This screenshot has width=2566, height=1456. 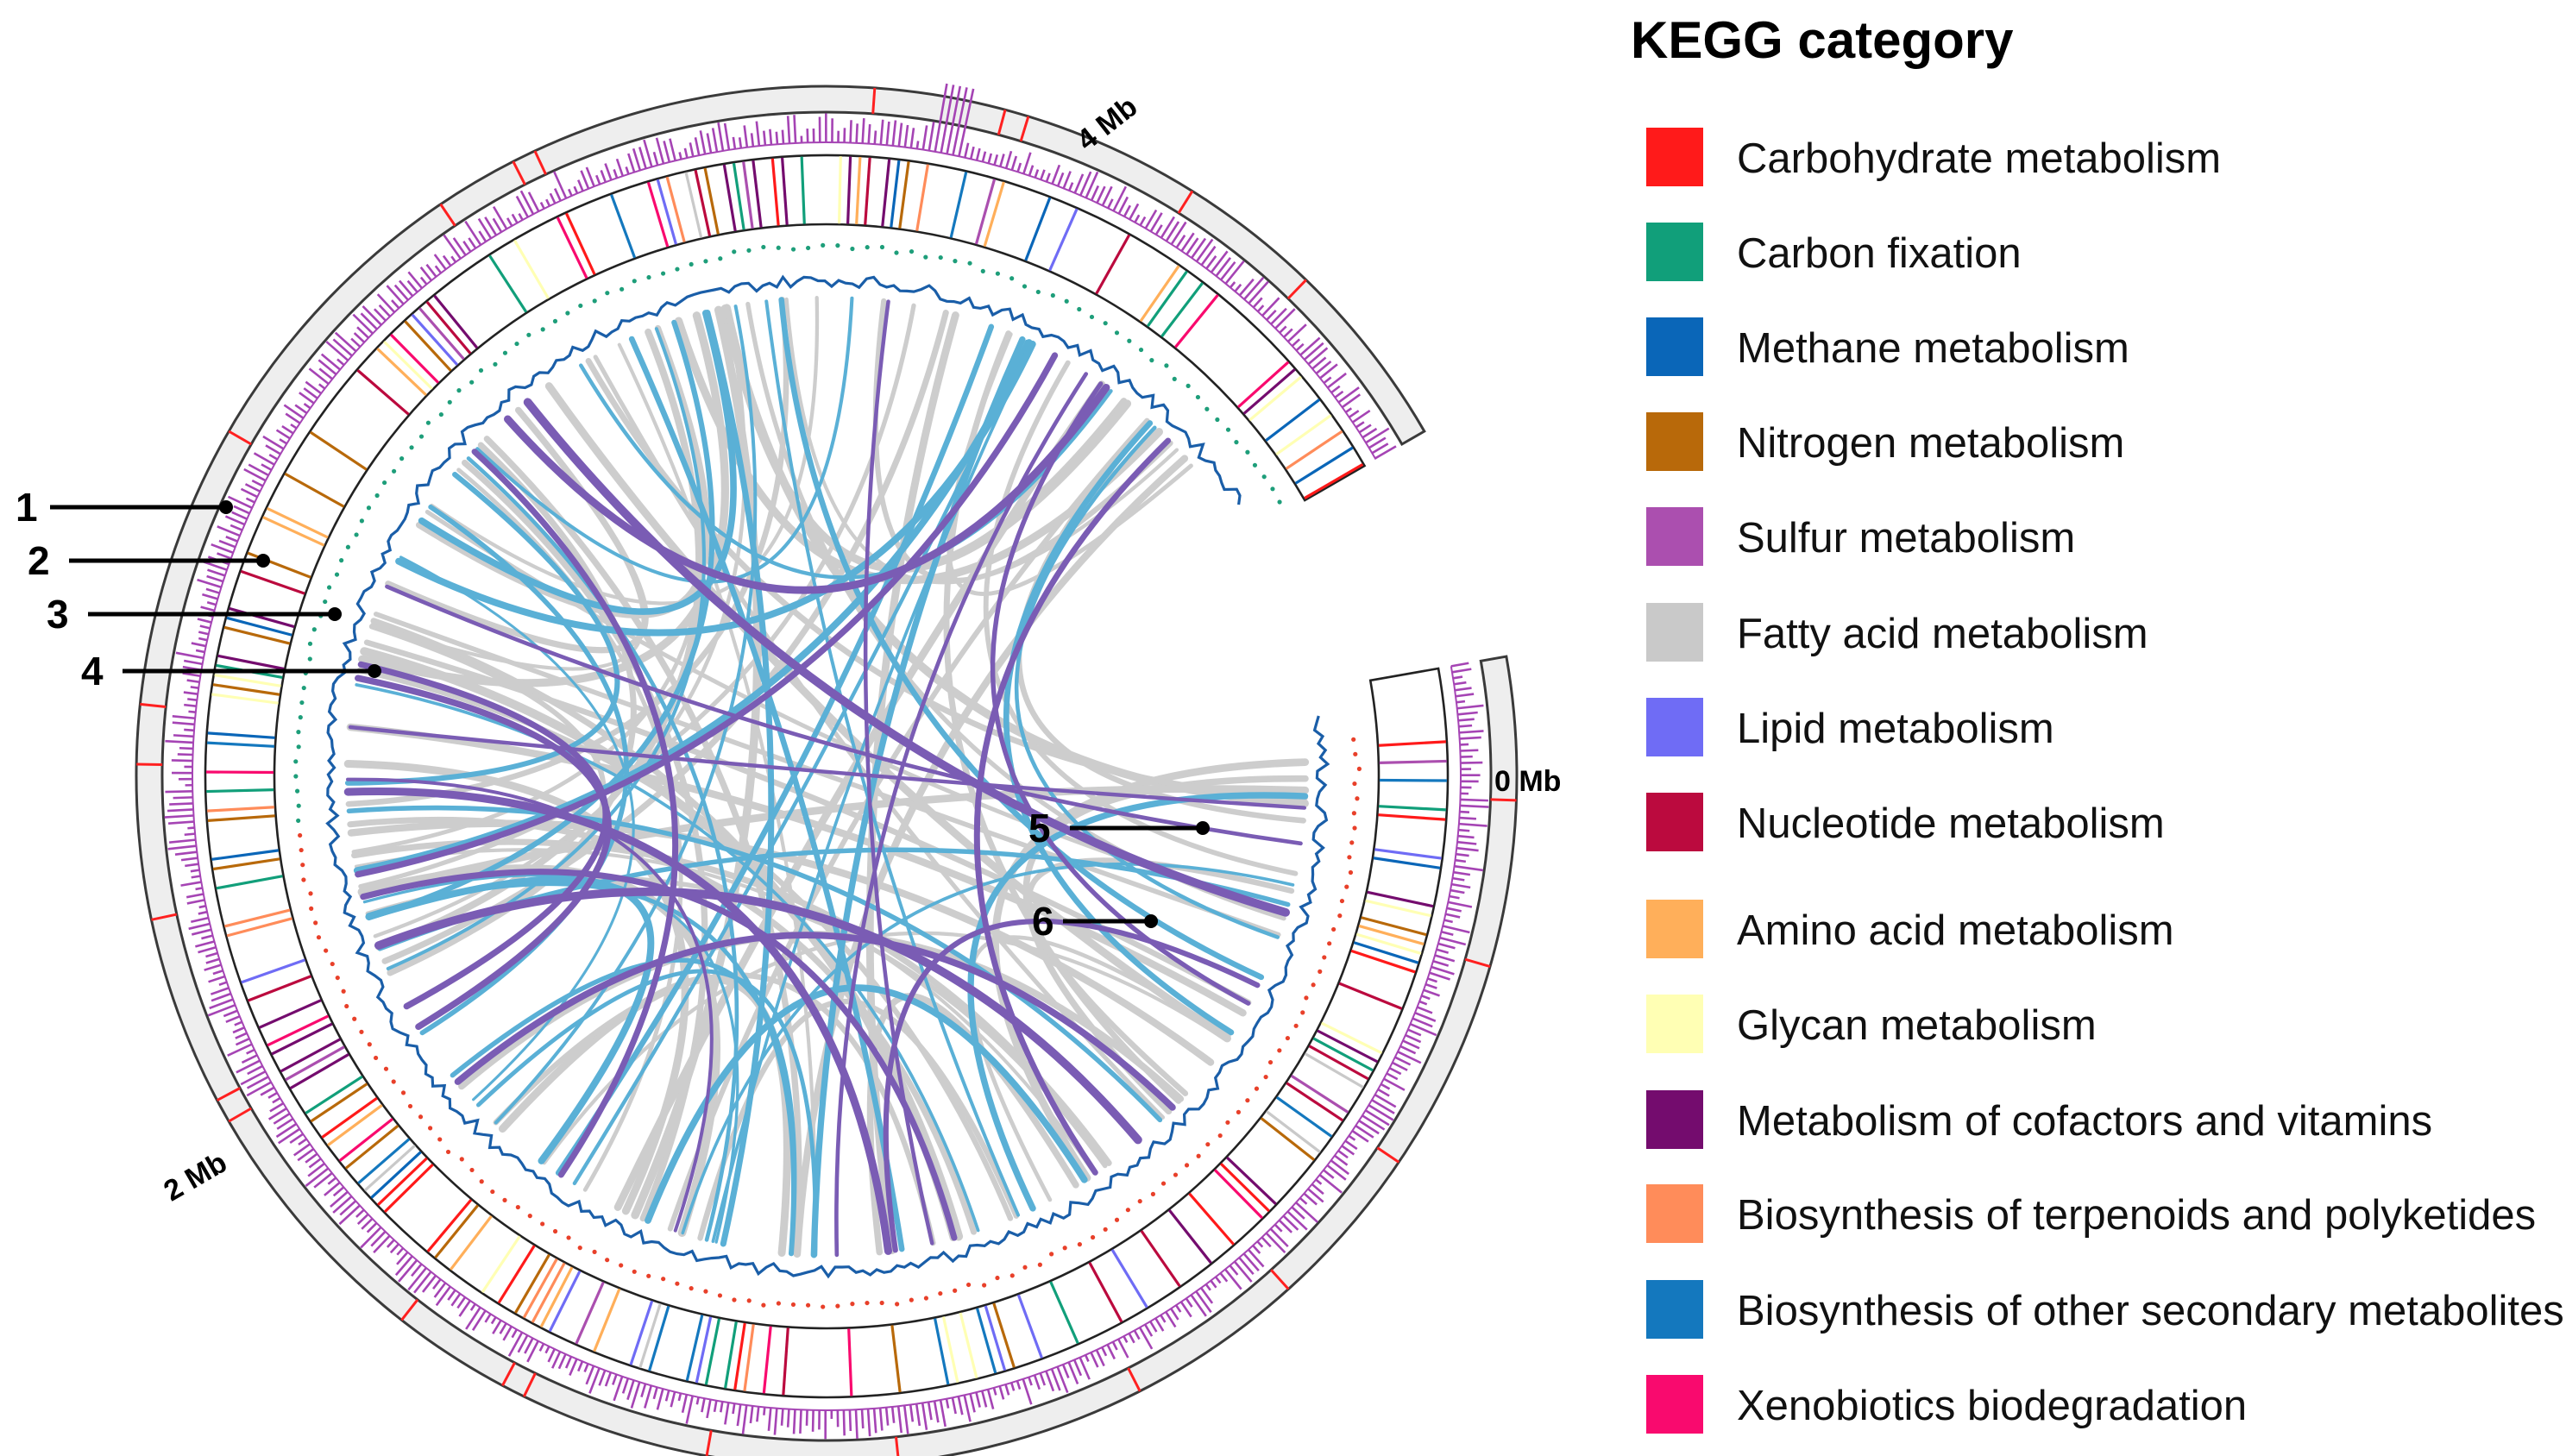 I want to click on legend-label: Metabolism of cofactors and vitamins, so click(x=2085, y=1121).